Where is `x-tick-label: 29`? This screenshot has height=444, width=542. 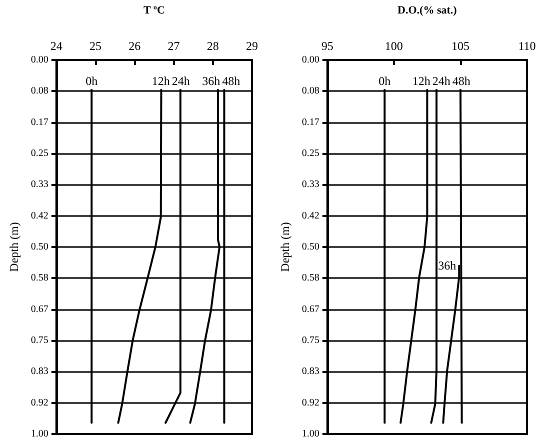 x-tick-label: 29 is located at coordinates (252, 46).